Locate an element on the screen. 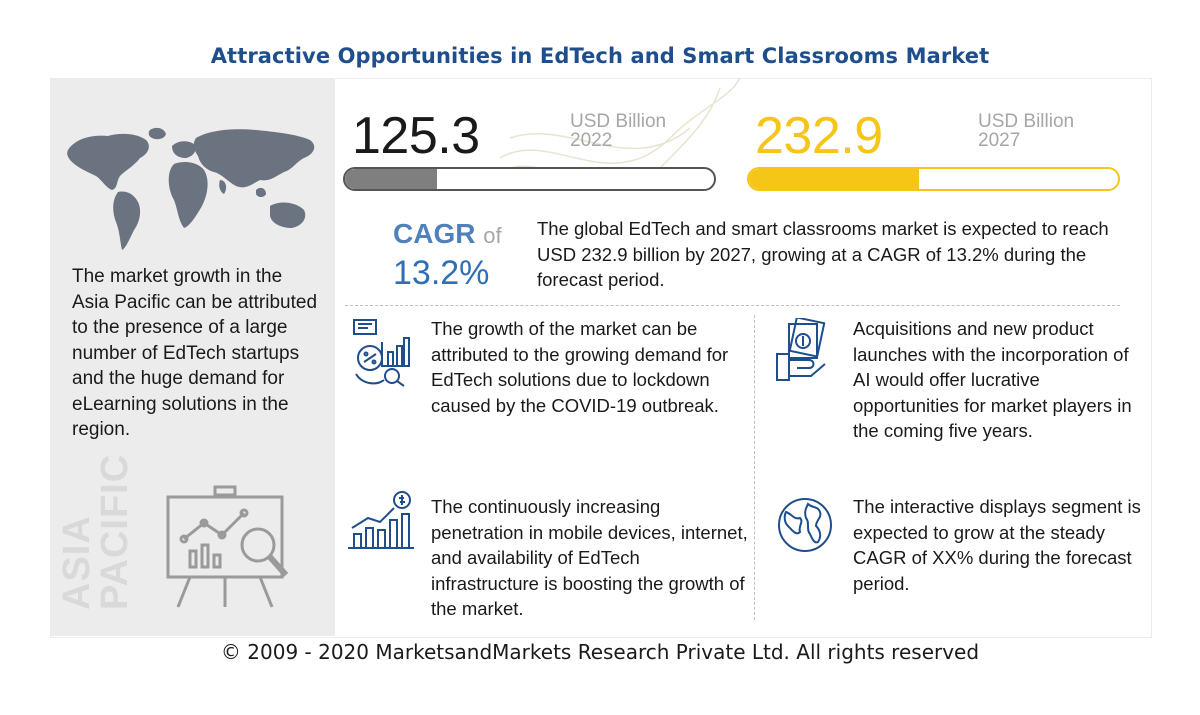  decorative-curves is located at coordinates (615, 132).